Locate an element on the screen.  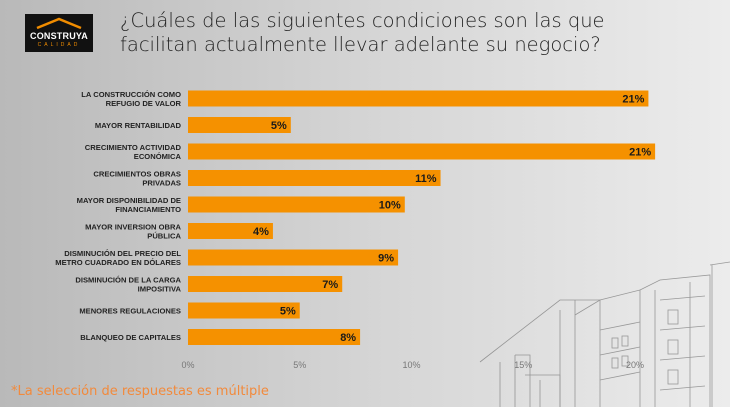
construya-logo: CONSTRUYA CALIDAD is located at coordinates (59, 33).